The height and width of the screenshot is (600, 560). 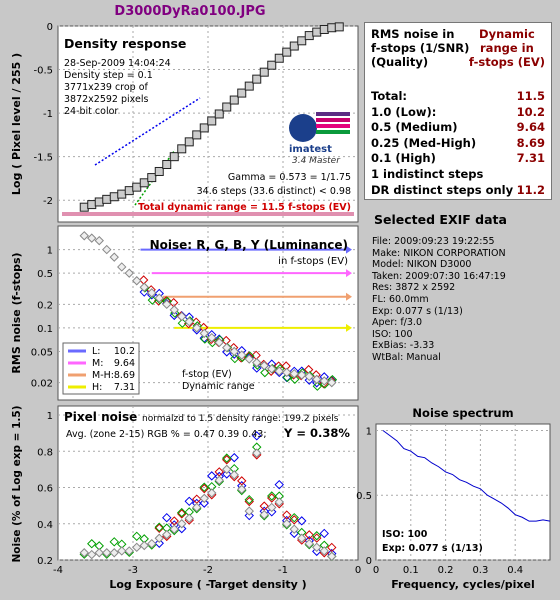 I want to click on gamma-text: Gamma = 0.573 = 1/1.75, so click(x=289, y=177).